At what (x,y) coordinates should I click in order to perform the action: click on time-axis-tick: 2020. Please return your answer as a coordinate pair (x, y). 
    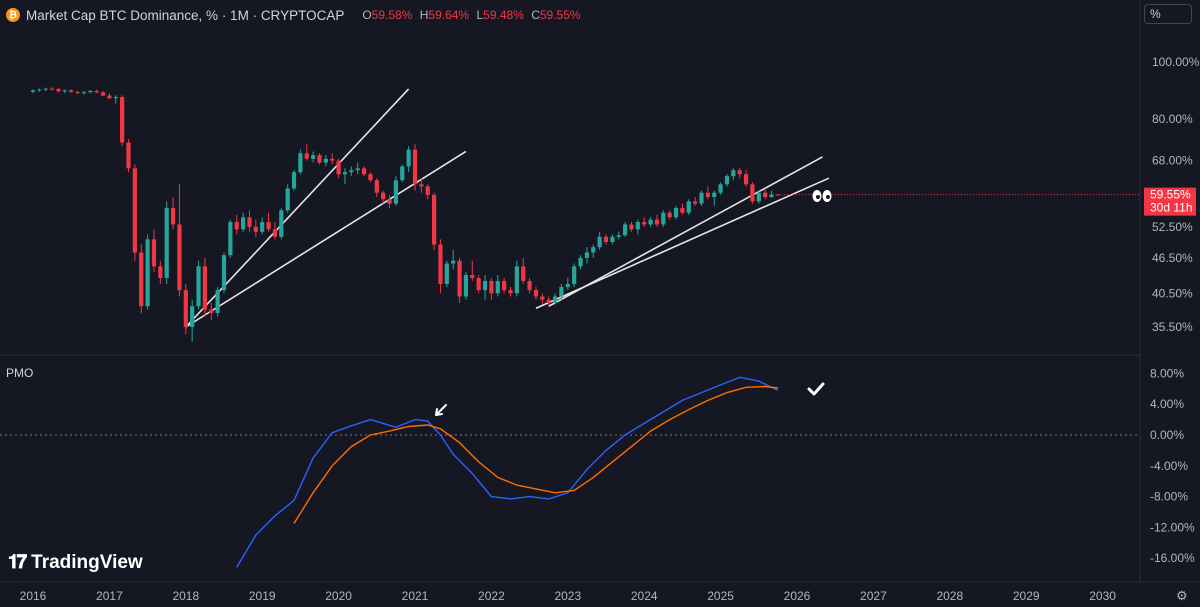
    Looking at the image, I should click on (338, 596).